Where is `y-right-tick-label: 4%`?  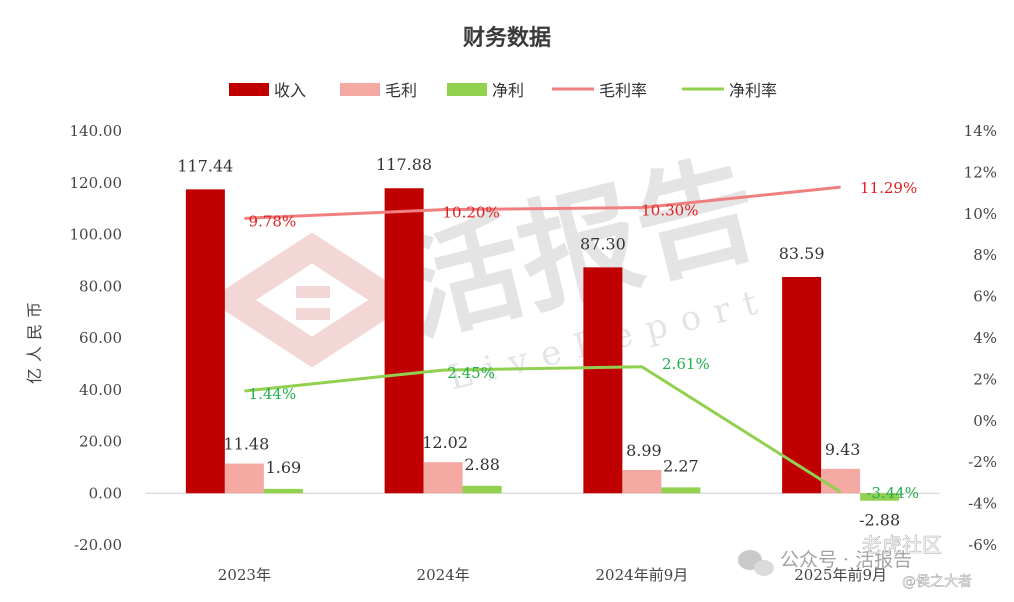
y-right-tick-label: 4% is located at coordinates (985, 338).